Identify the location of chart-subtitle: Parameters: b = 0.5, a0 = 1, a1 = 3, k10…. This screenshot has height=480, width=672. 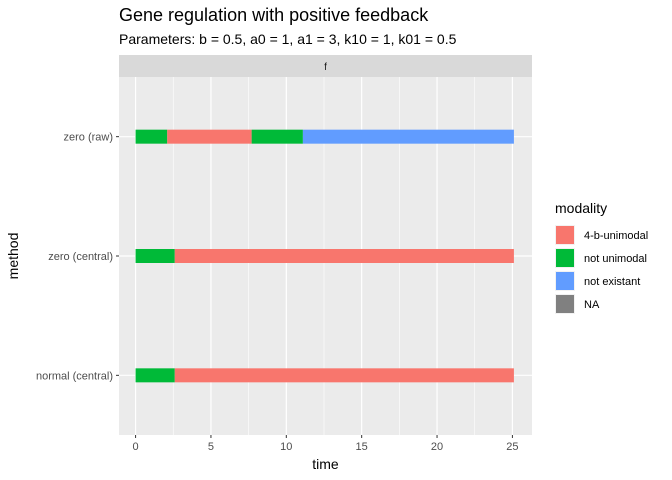
(288, 39).